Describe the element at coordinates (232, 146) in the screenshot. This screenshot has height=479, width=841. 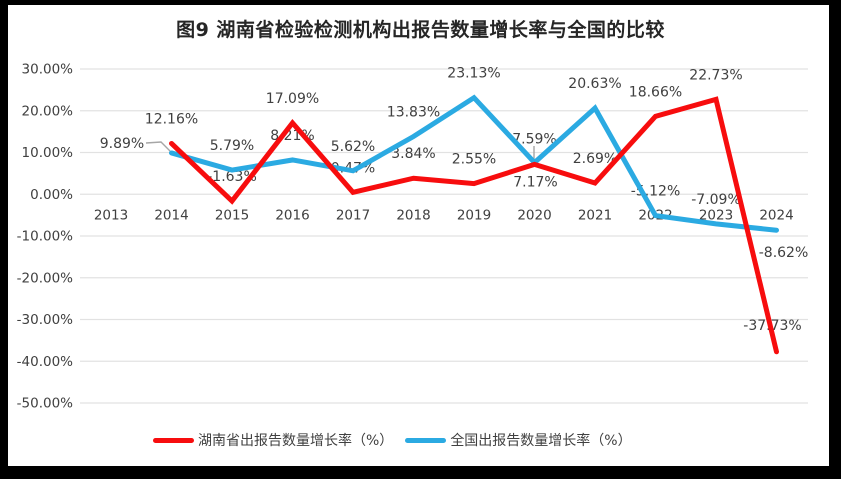
I see `data-label: 5.79%` at that location.